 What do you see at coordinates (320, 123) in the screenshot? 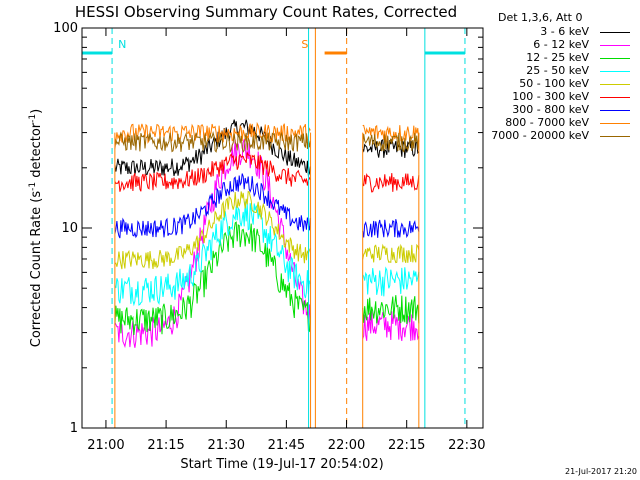
I see `legend-item: 800 - 7000 keV` at bounding box center [320, 123].